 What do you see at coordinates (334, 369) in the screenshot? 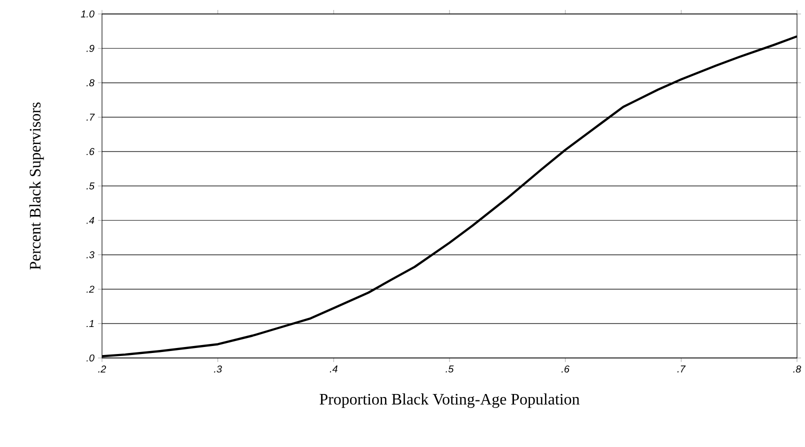
I see `x-tick-label: .4` at bounding box center [334, 369].